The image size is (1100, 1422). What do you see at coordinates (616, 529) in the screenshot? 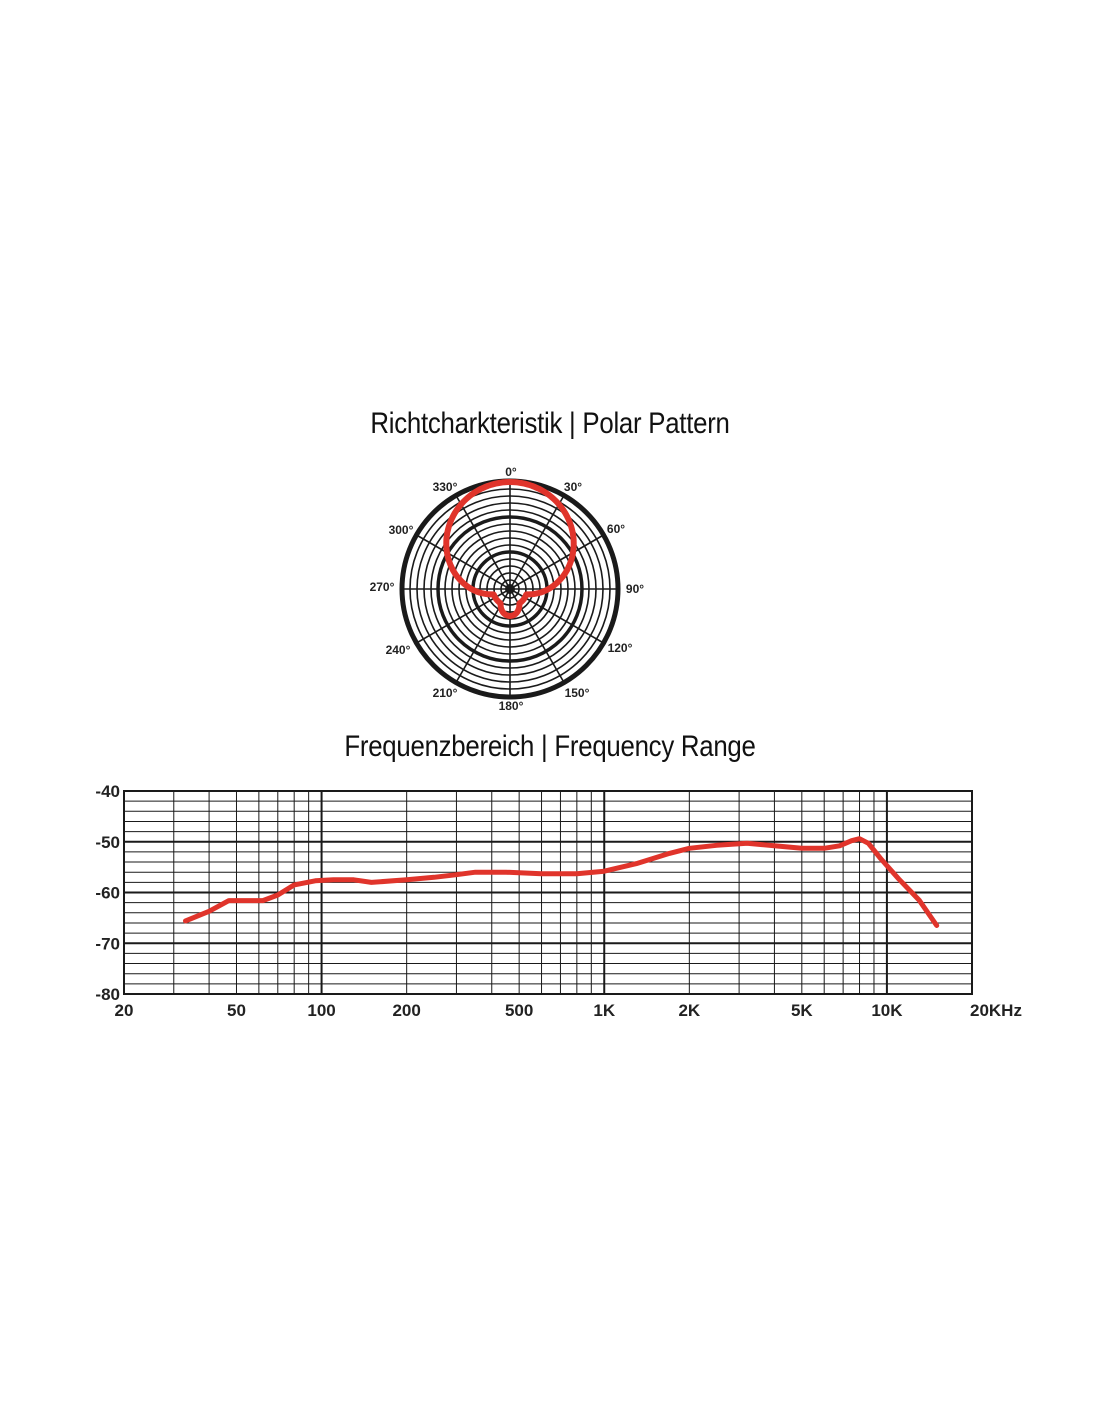
I see `polar-angle-label: 60°` at bounding box center [616, 529].